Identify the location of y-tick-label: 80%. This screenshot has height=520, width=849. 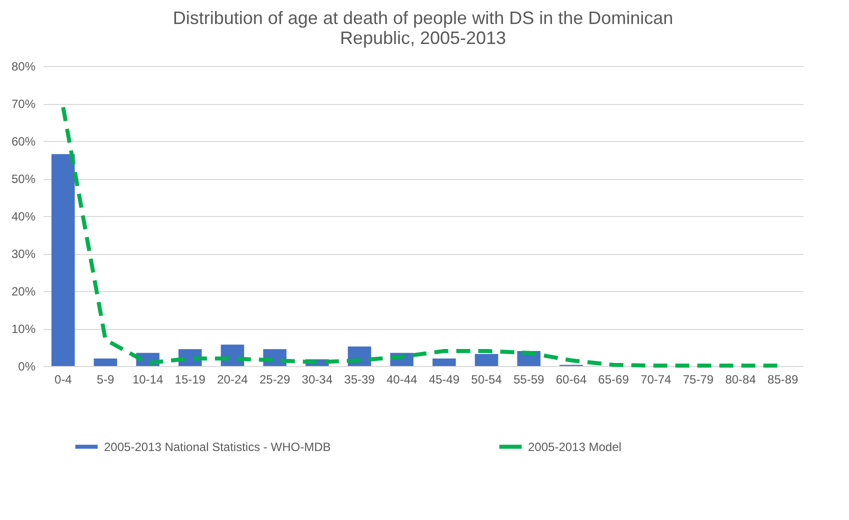
(23, 67).